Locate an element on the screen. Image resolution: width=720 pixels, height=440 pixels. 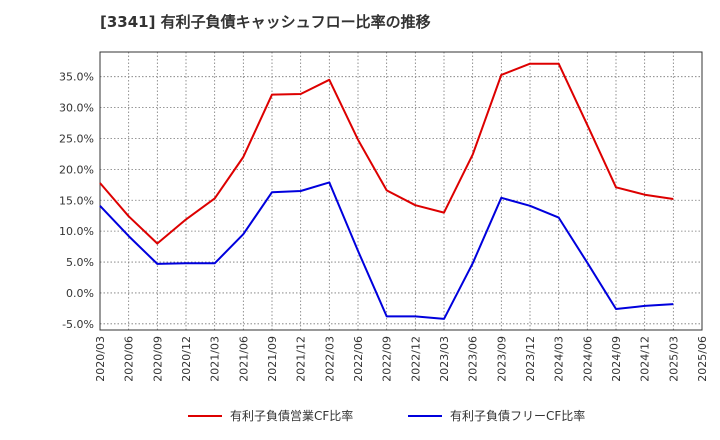
x-tick-label: 2022/06 is located at coordinates (358, 359).